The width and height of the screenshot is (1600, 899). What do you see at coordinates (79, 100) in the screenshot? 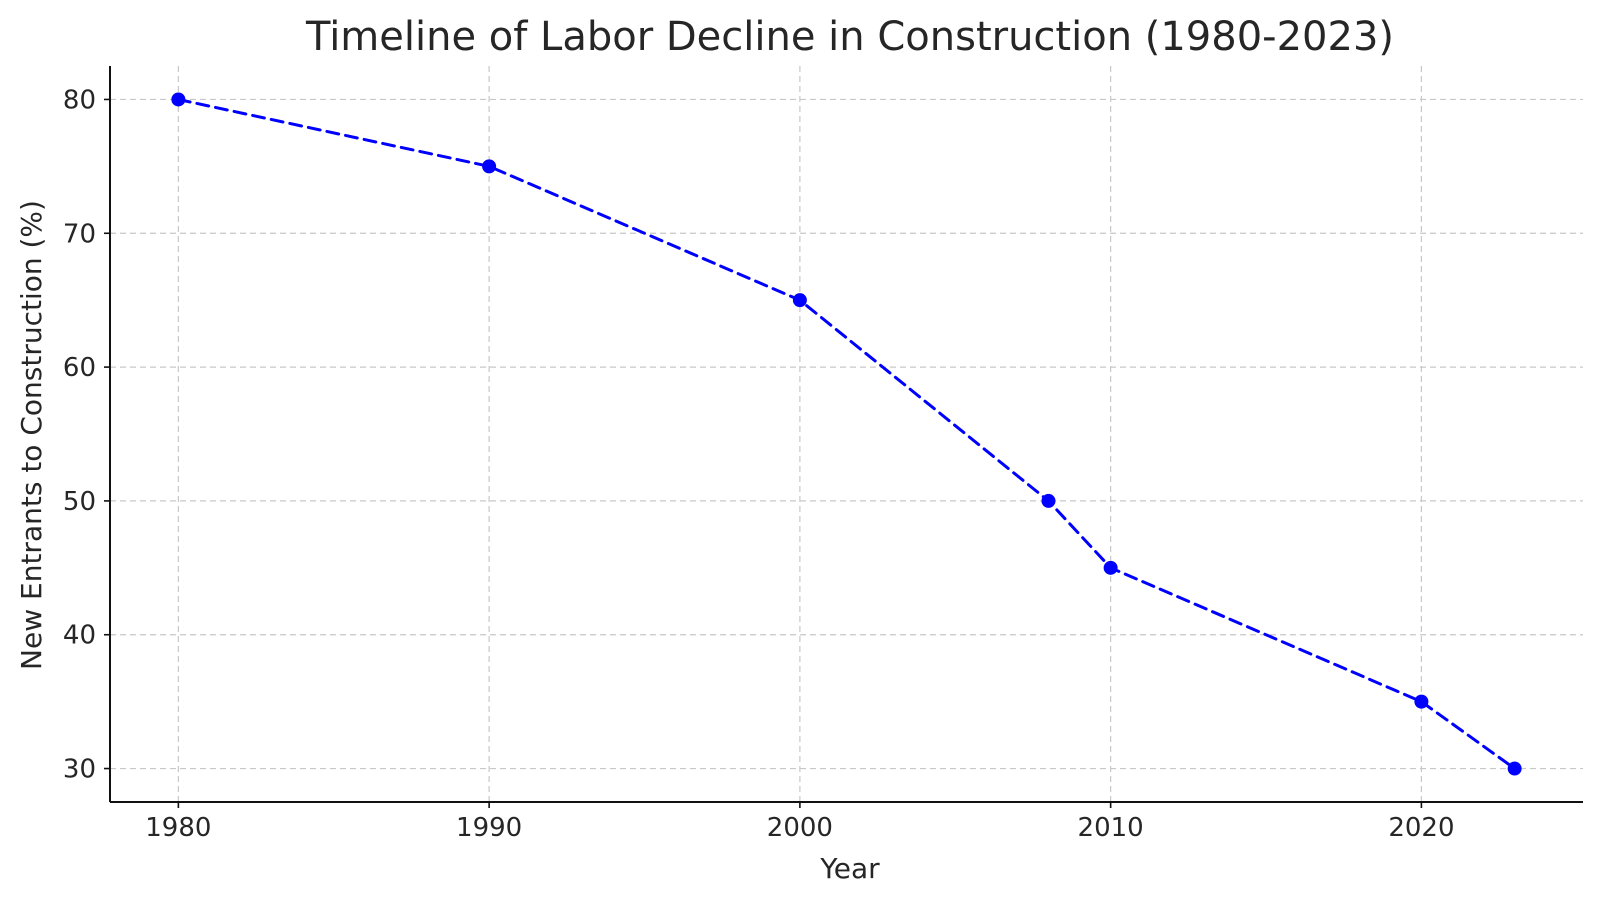
I see `y-tick-label: 80` at bounding box center [79, 100].